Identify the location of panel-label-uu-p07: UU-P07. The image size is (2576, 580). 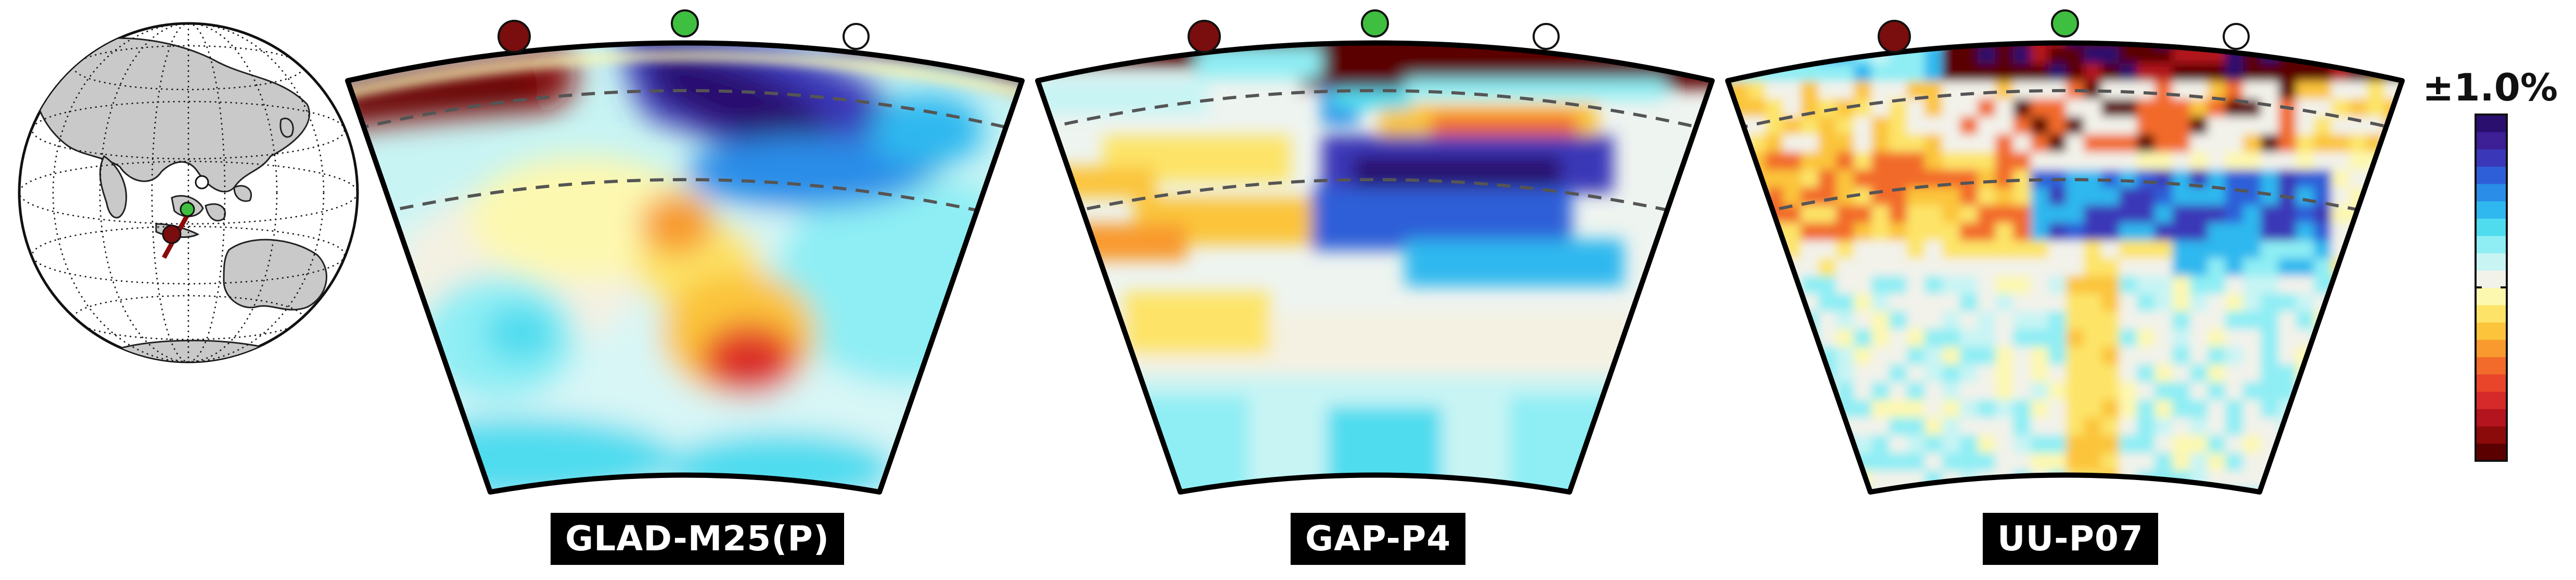
(2070, 539).